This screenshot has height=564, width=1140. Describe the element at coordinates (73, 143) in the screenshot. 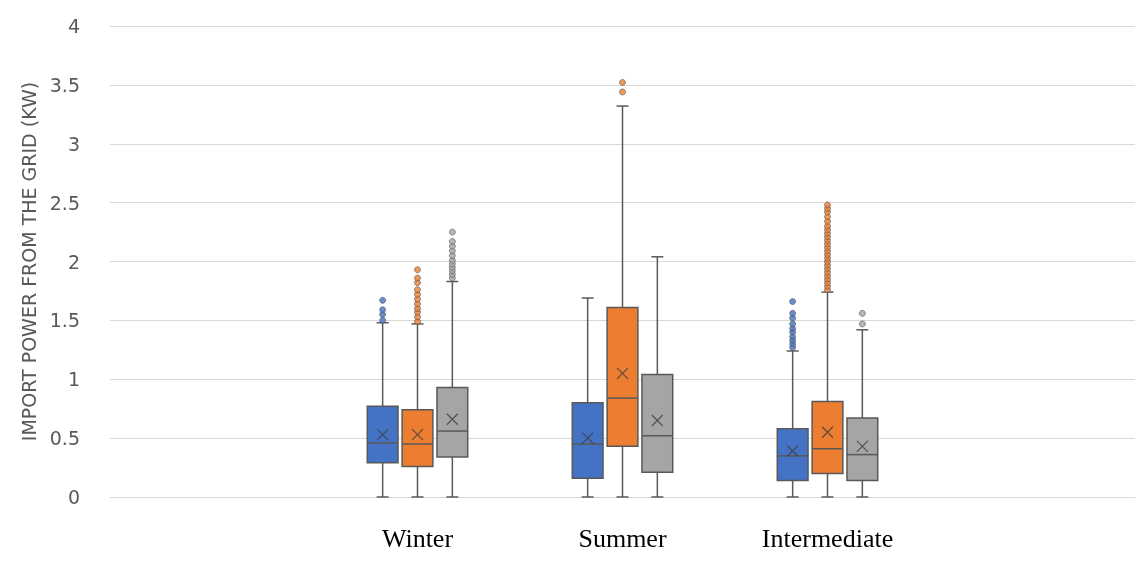

I see `y-tick-label: 3` at that location.